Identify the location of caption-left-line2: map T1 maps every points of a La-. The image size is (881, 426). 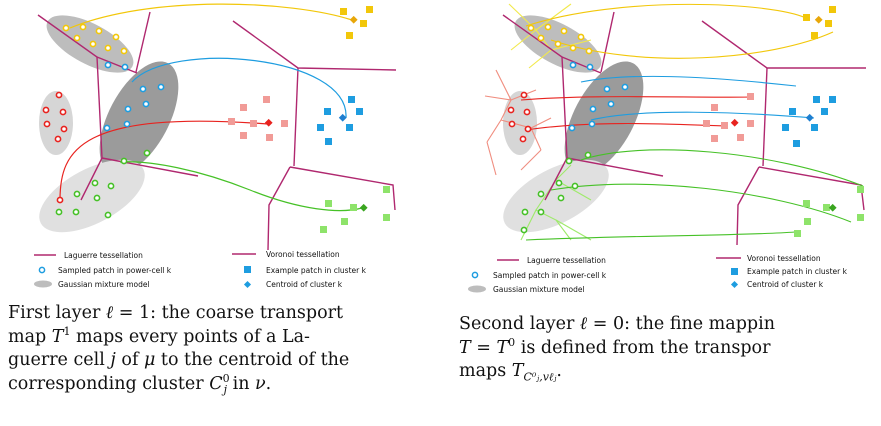
(159, 335).